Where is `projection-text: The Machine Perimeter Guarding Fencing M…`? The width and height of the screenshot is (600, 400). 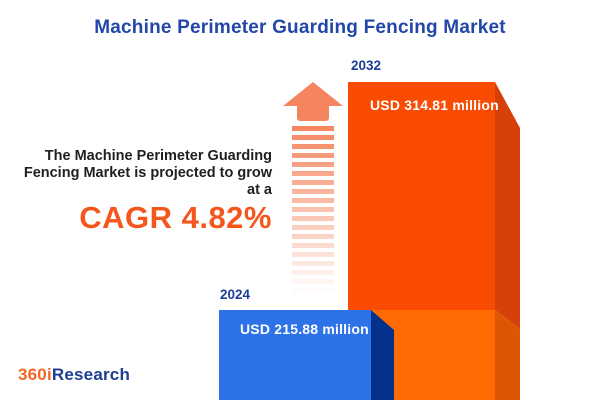 projection-text: The Machine Perimeter Guarding Fencing M… is located at coordinates (146, 173).